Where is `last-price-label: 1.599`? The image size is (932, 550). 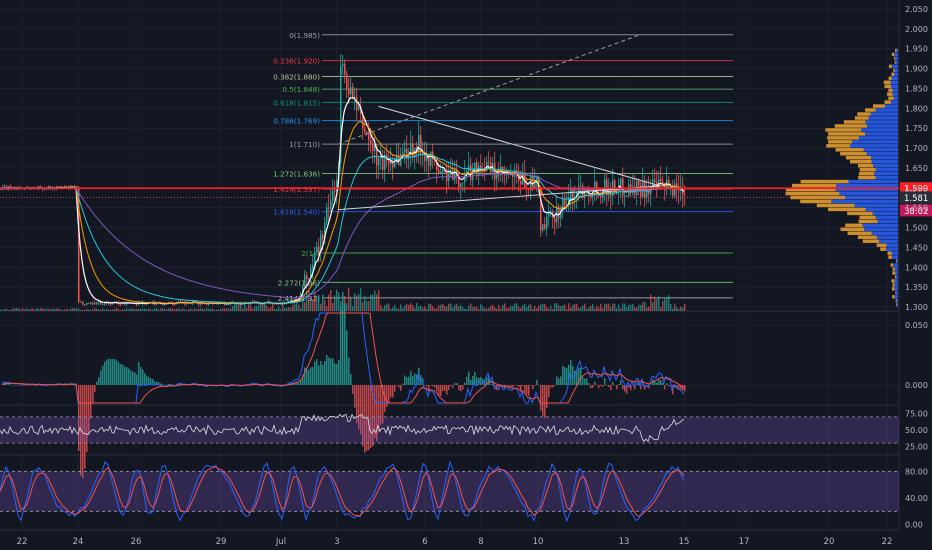 last-price-label: 1.599 is located at coordinates (916, 190).